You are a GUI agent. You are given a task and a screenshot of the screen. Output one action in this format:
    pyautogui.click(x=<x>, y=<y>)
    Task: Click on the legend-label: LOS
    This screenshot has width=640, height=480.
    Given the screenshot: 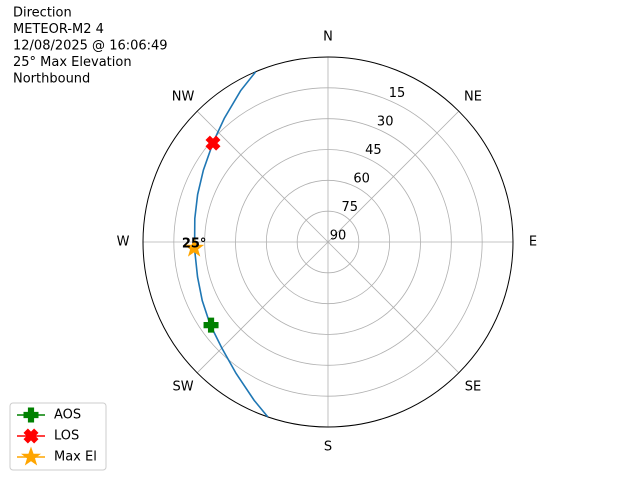 What is the action you would take?
    pyautogui.click(x=66, y=436)
    